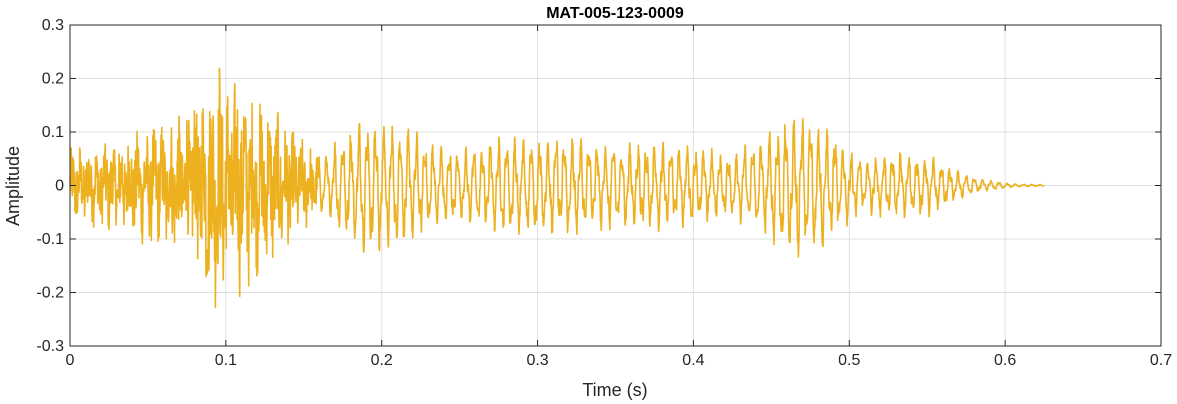 The image size is (1177, 404). Describe the element at coordinates (59, 186) in the screenshot. I see `y-tick-label: 0` at that location.